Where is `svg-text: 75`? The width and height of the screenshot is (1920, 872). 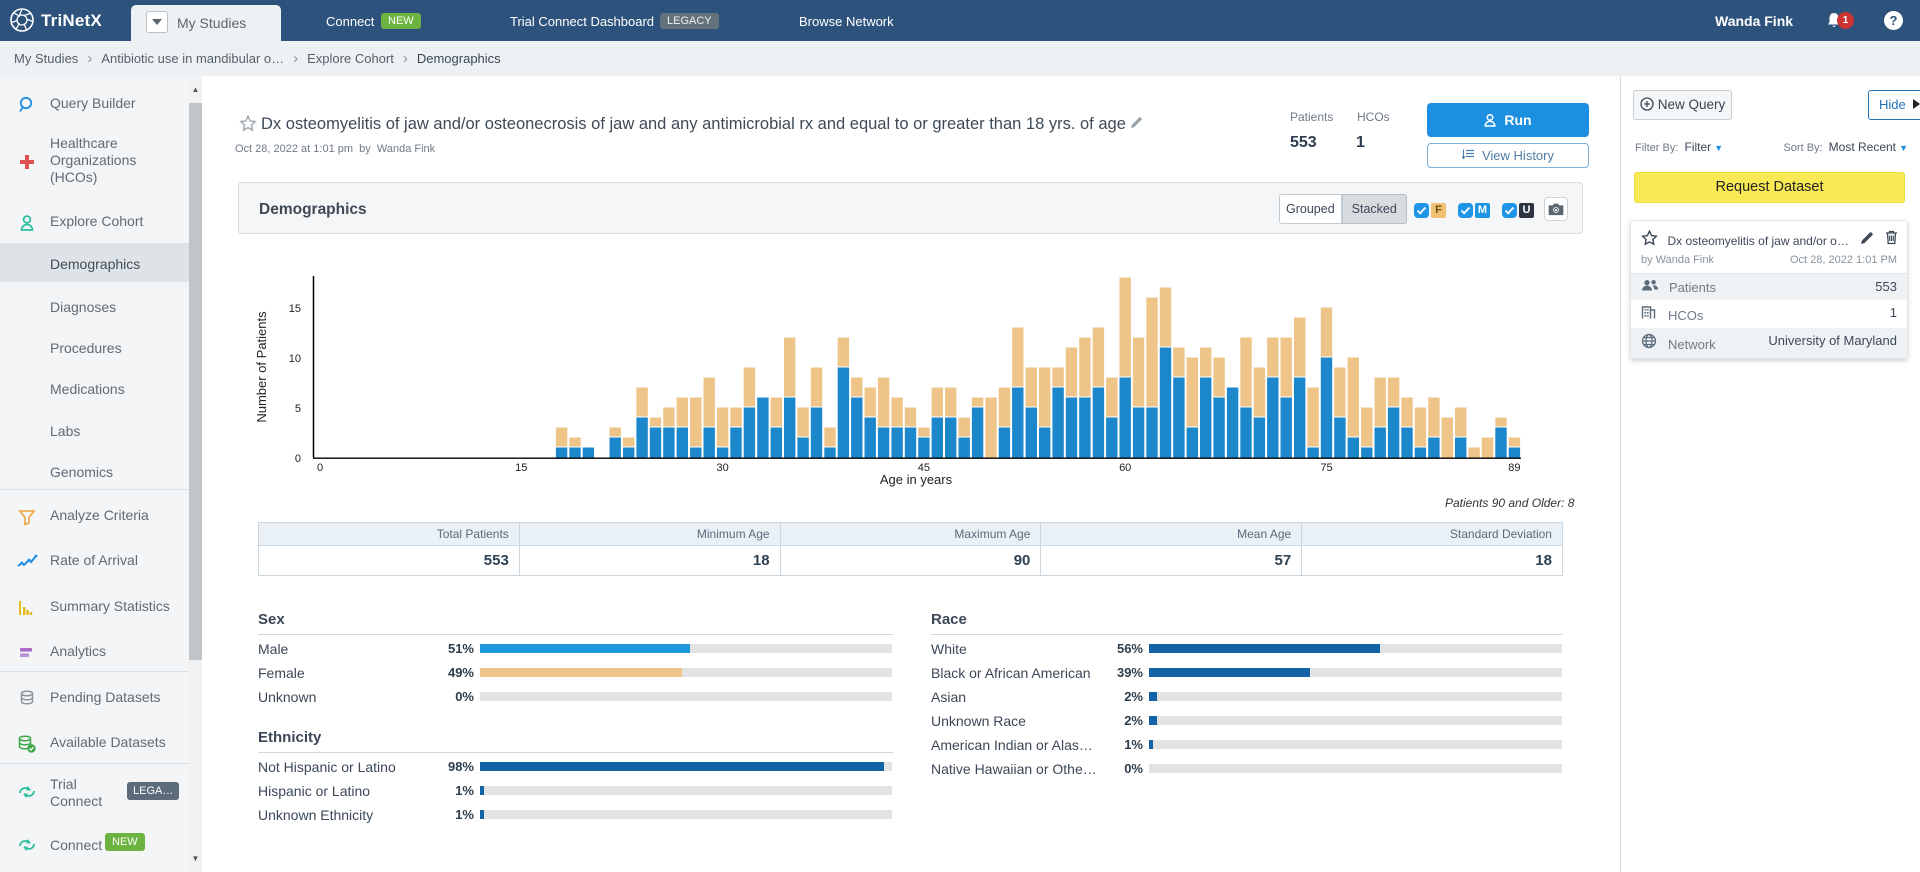 svg-text: 75 is located at coordinates (1326, 468).